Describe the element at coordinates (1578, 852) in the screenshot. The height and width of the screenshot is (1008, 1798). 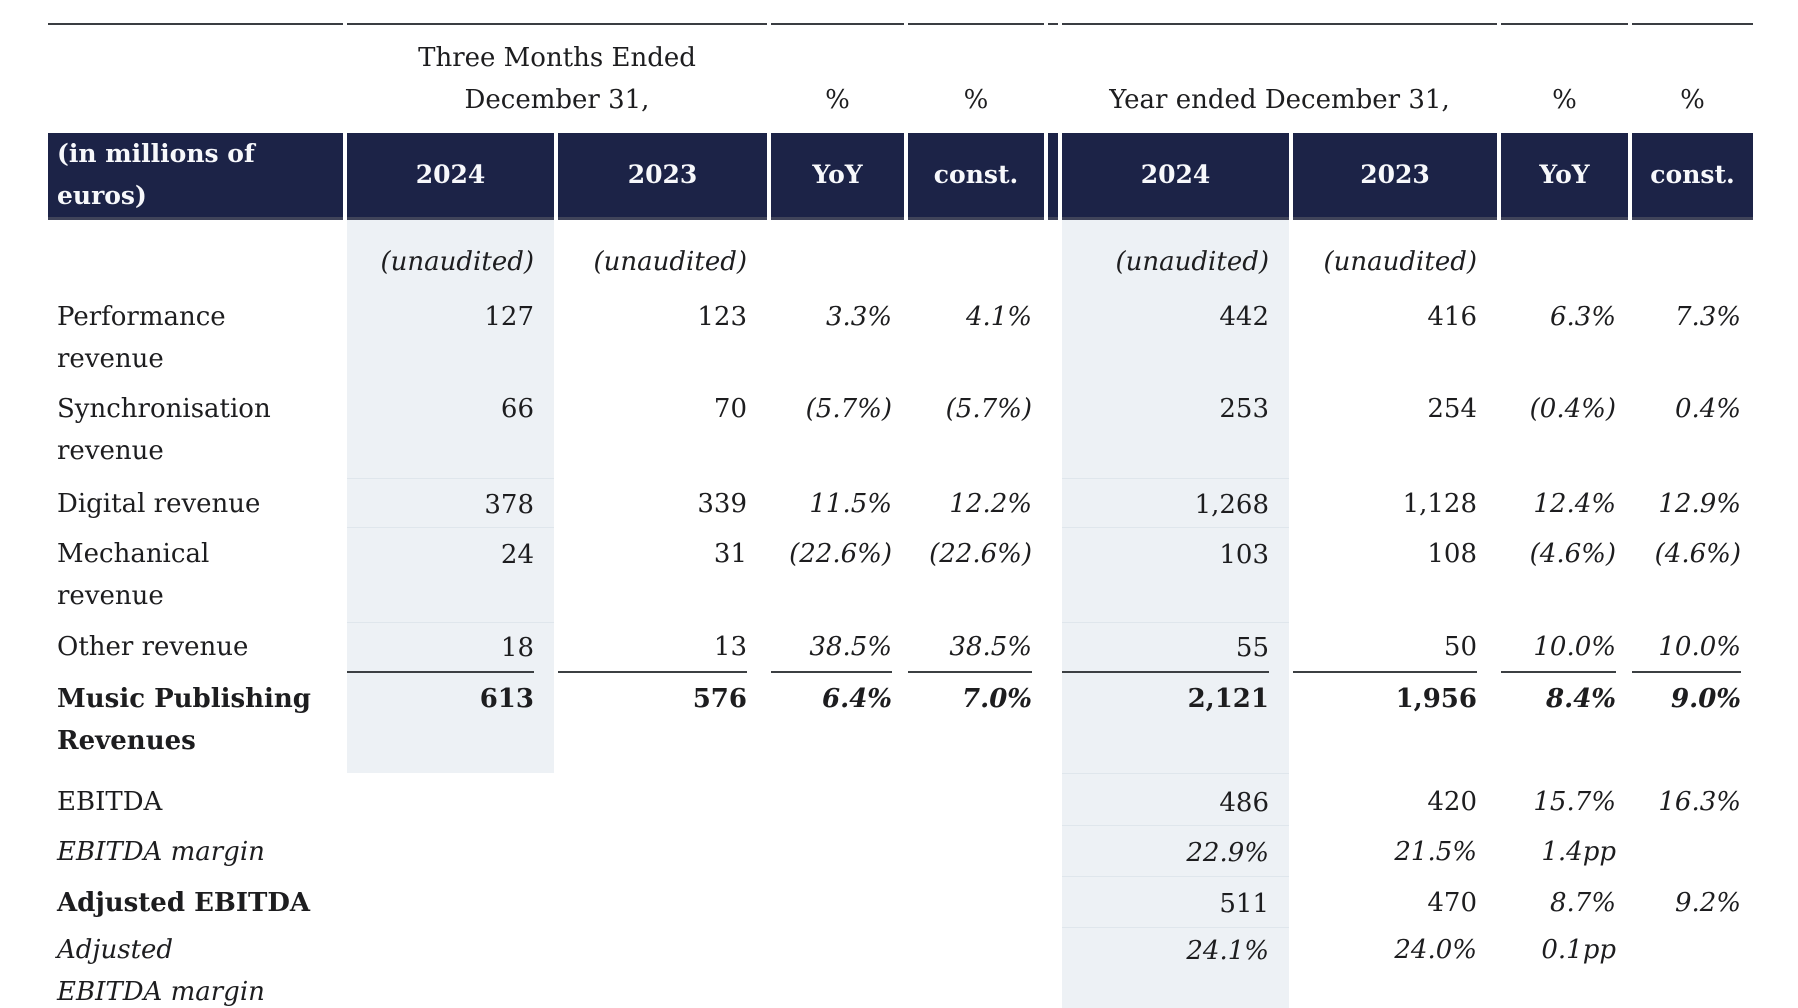
I see `ebitda-margin-yyoy: 1.4pp` at that location.